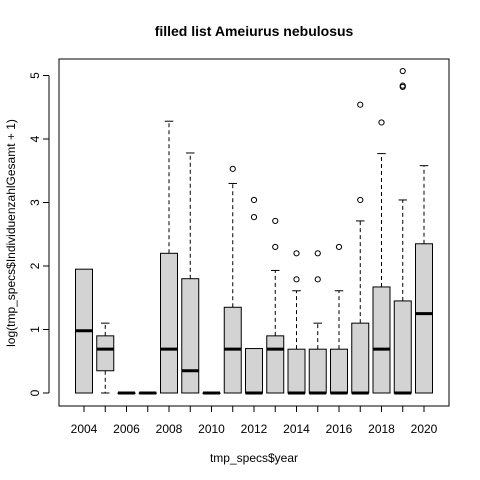  What do you see at coordinates (35, 75) in the screenshot?
I see `y-tick-label: 5` at bounding box center [35, 75].